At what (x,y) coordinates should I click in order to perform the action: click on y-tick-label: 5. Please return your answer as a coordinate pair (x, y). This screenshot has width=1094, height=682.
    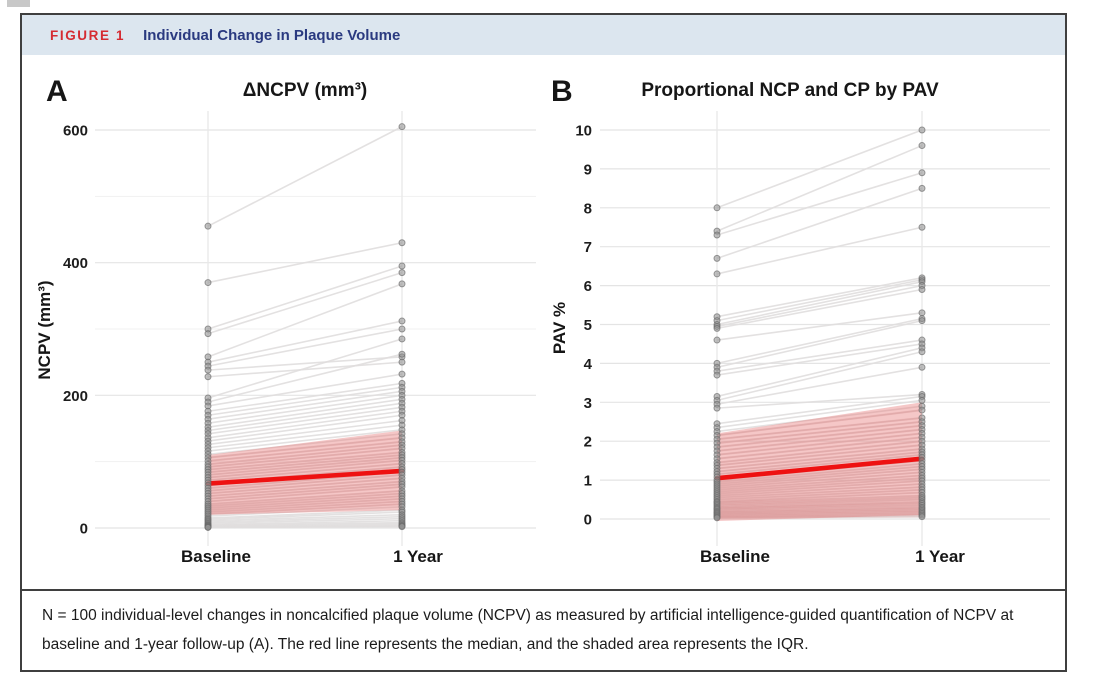
    Looking at the image, I should click on (588, 325).